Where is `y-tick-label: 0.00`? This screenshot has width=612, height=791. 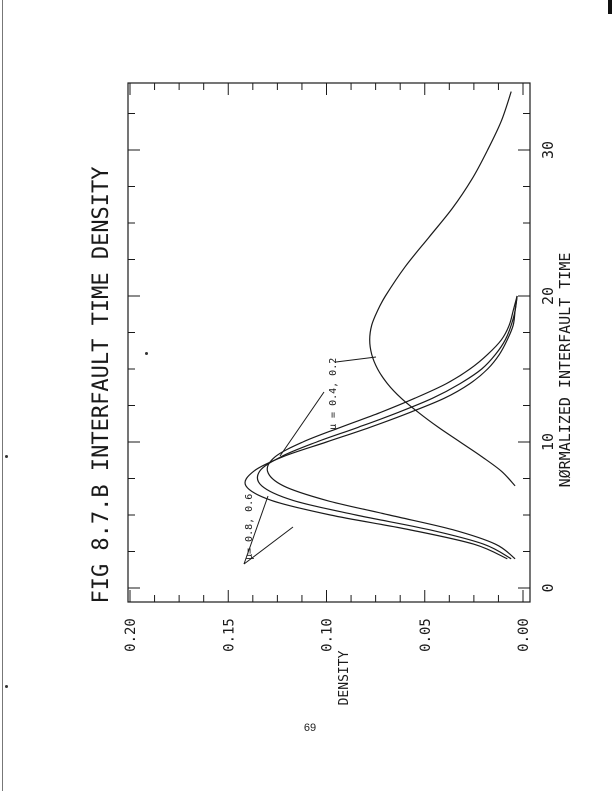 y-tick-label: 0.00 is located at coordinates (524, 635).